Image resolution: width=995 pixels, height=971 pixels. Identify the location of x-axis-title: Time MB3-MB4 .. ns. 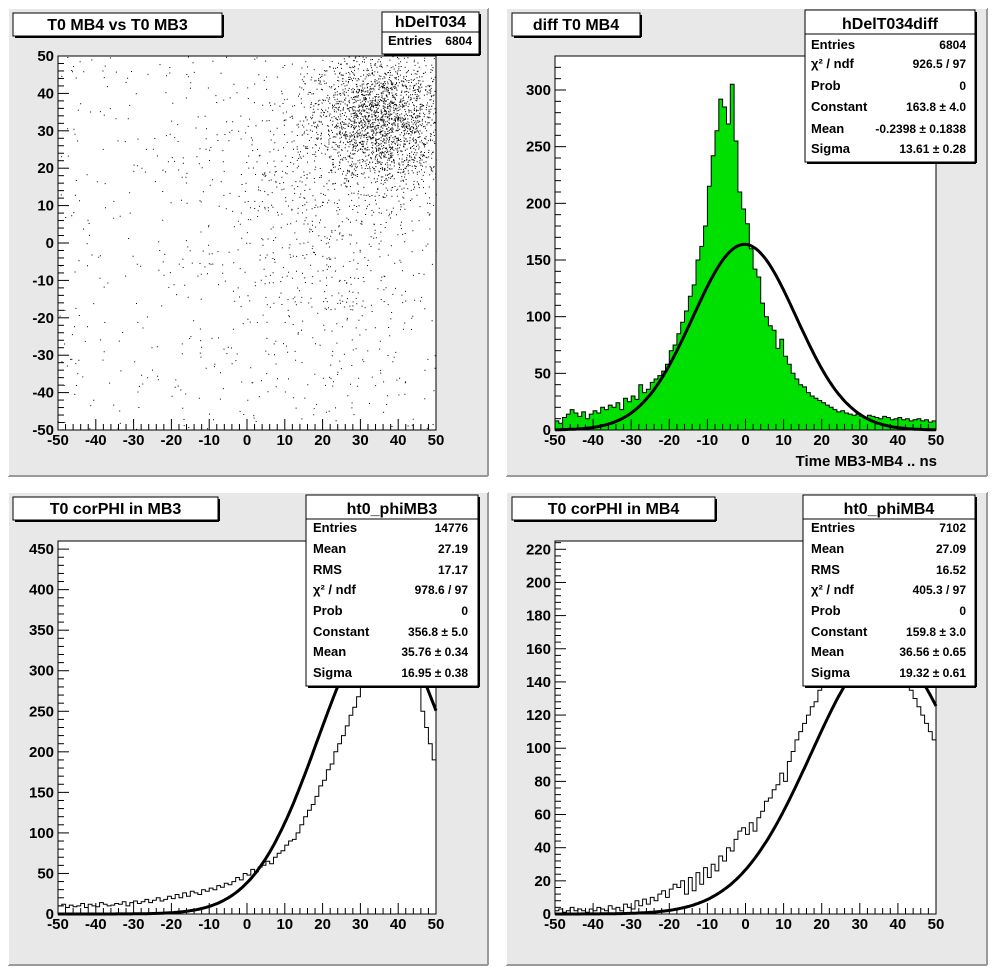
(866, 461).